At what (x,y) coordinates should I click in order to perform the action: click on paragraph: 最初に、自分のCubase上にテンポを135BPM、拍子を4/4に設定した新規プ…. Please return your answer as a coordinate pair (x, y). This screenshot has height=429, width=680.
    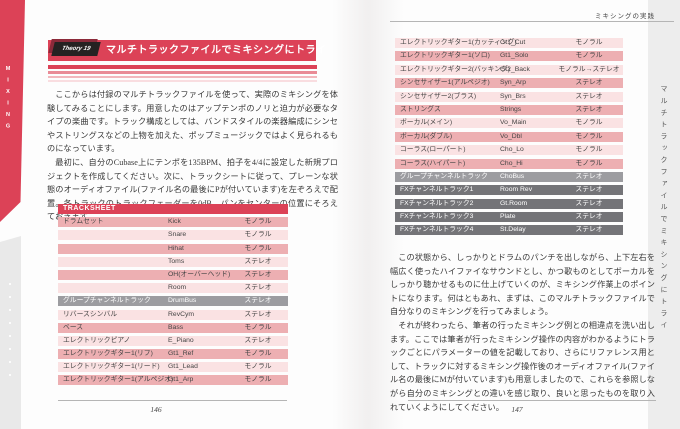
    Looking at the image, I should click on (192, 189).